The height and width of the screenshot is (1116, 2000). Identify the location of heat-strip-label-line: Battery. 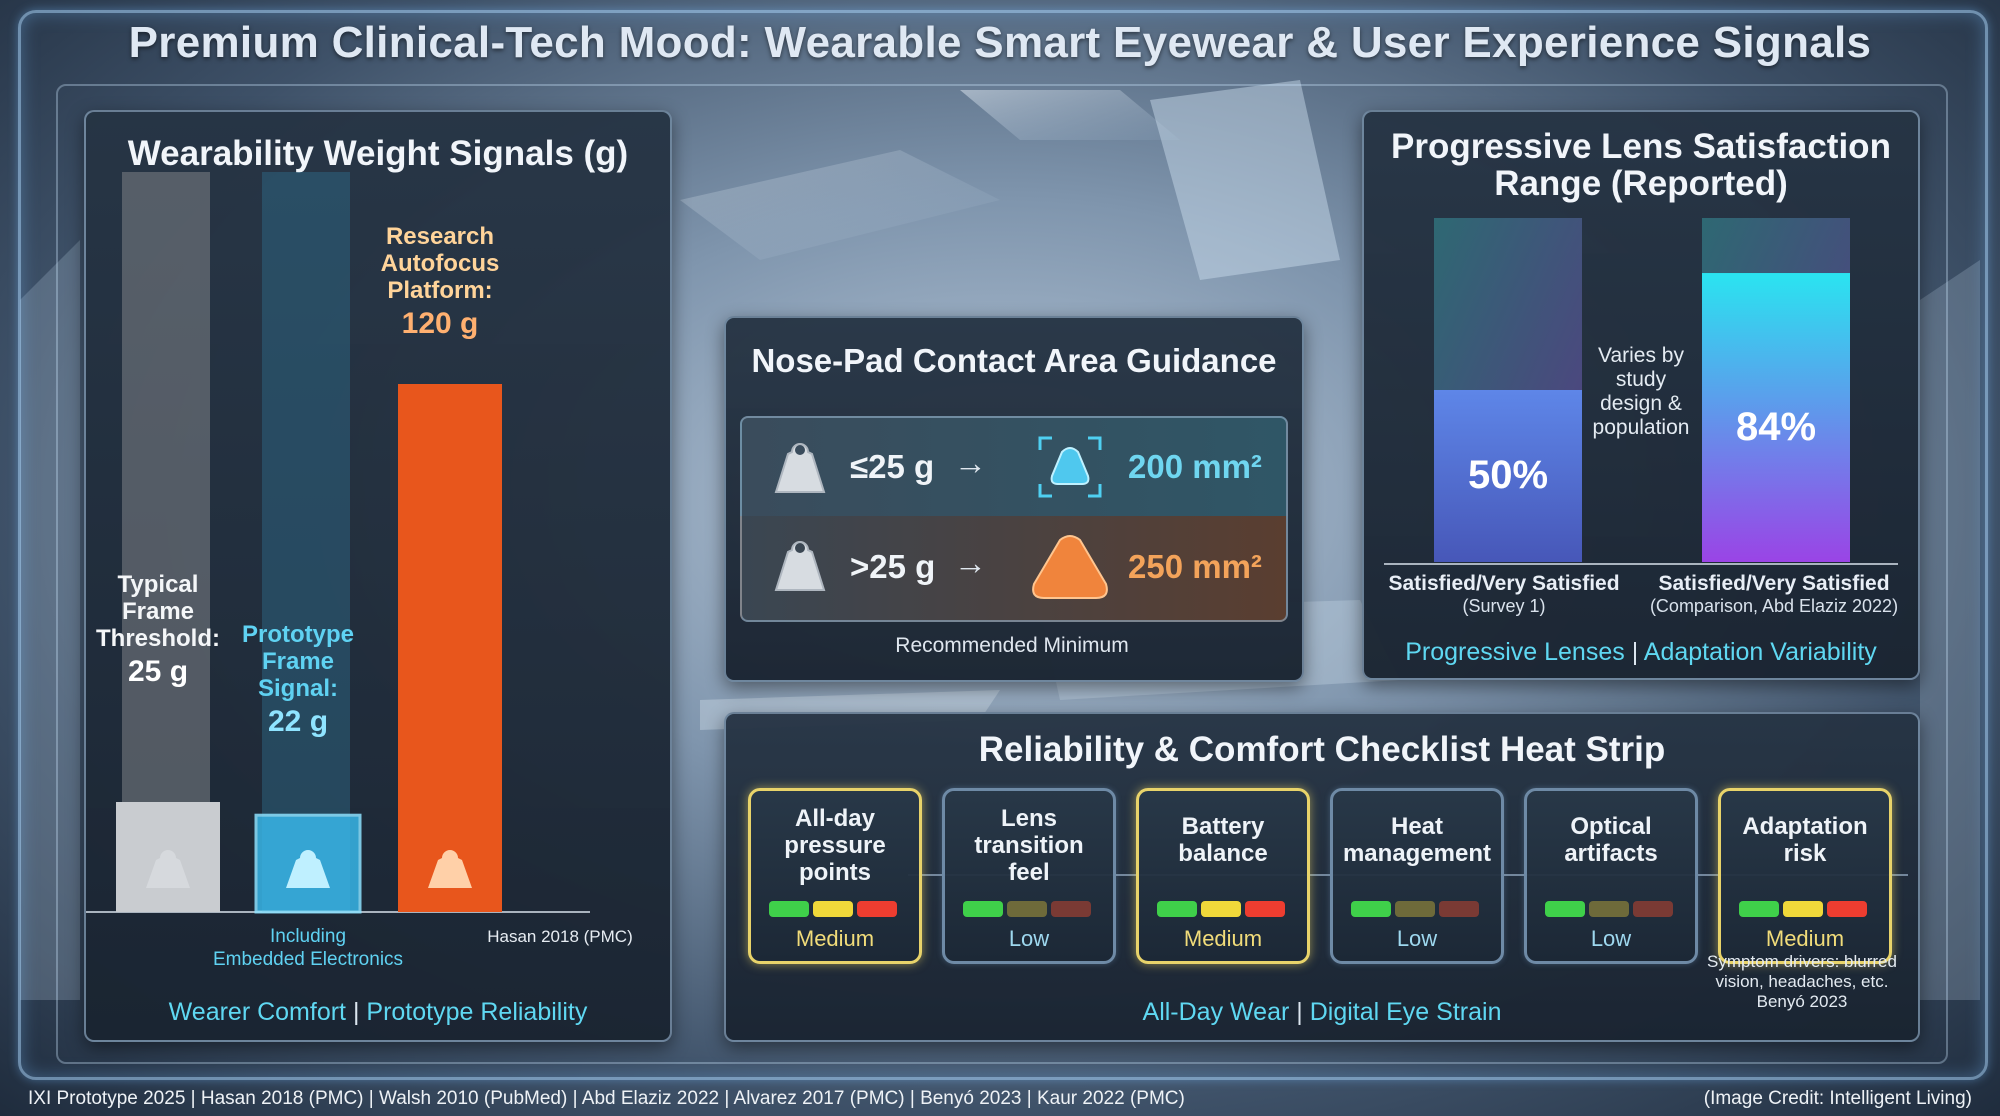
(1223, 826).